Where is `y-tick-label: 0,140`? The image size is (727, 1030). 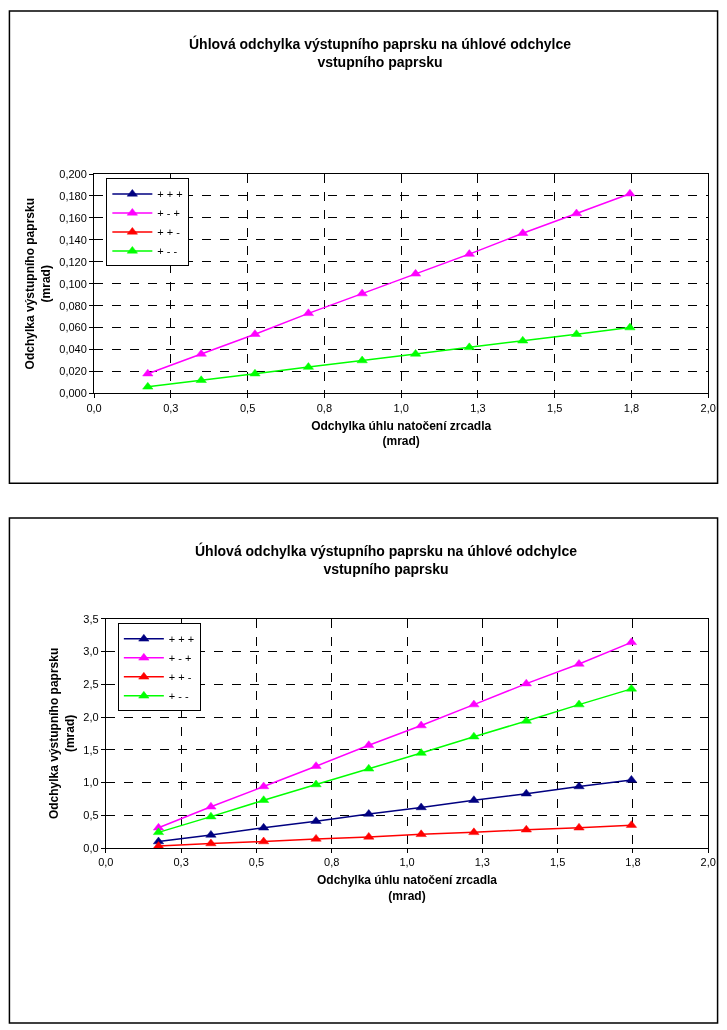
y-tick-label: 0,140 is located at coordinates (73, 239).